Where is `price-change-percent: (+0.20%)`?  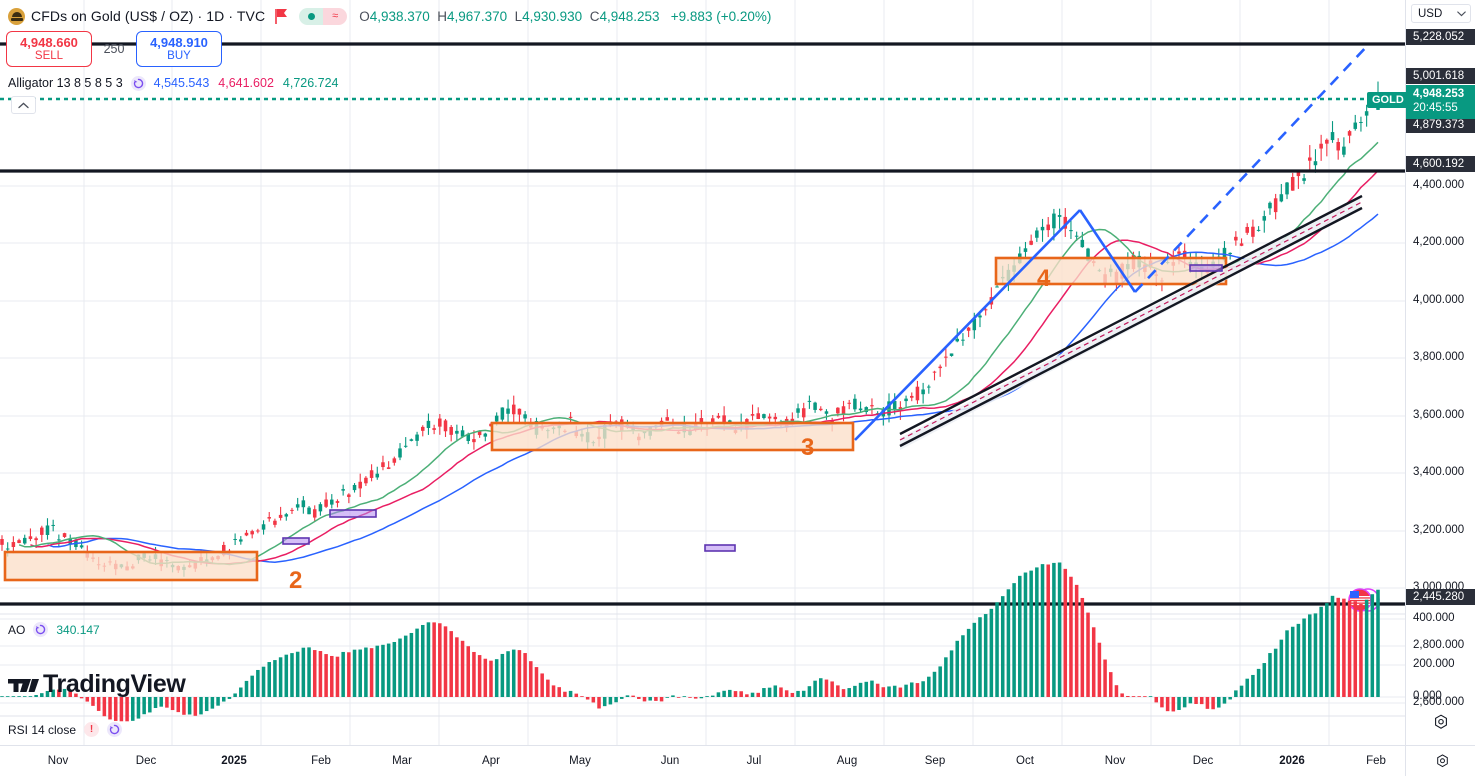
price-change-percent: (+0.20%) is located at coordinates (744, 16).